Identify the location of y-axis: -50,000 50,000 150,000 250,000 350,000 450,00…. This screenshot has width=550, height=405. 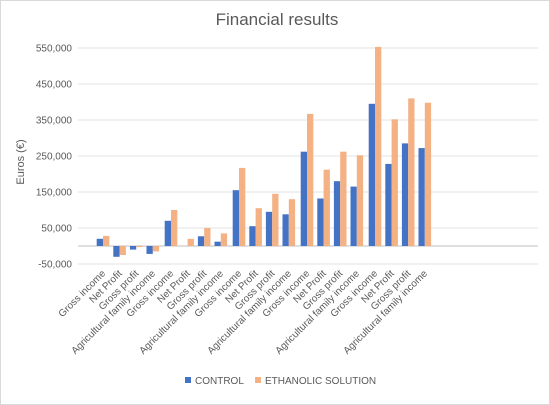
(54, 157).